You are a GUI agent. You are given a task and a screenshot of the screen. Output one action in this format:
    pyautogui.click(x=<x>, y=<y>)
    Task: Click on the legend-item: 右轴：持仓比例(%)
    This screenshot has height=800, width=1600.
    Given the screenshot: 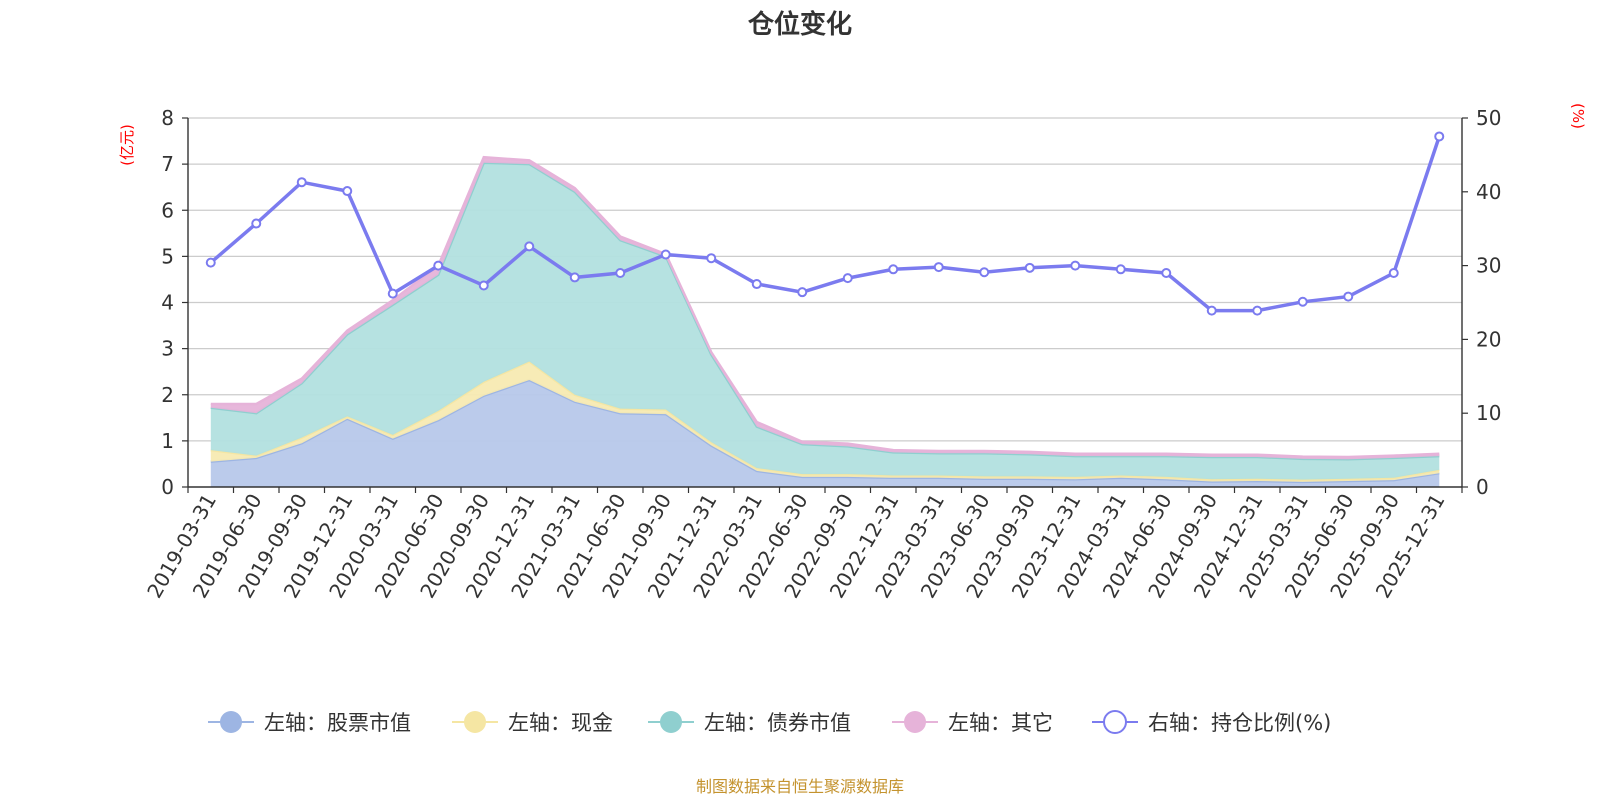 What is the action you would take?
    pyautogui.click(x=1211, y=722)
    